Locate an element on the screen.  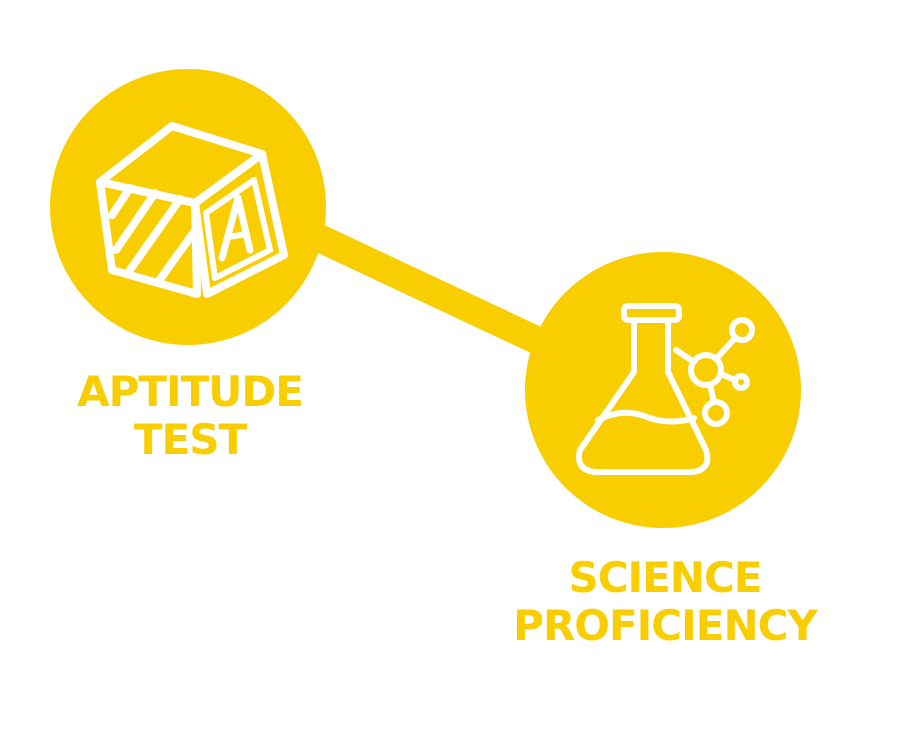
node-circle-aptitude is located at coordinates (188, 207).